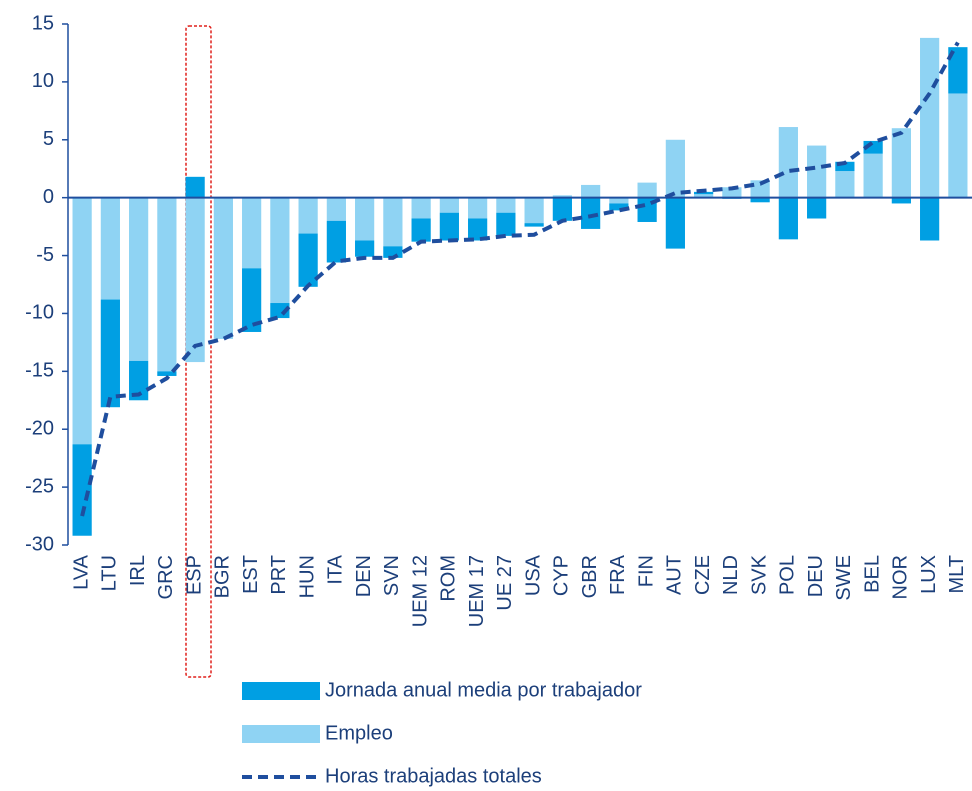 Image resolution: width=972 pixels, height=791 pixels. I want to click on y-tick-label: -20, so click(39, 429).